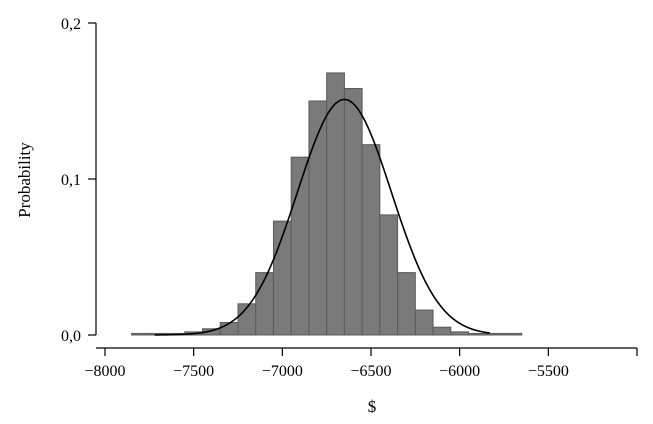  What do you see at coordinates (370, 371) in the screenshot?
I see `x-tick-label: −6500` at bounding box center [370, 371].